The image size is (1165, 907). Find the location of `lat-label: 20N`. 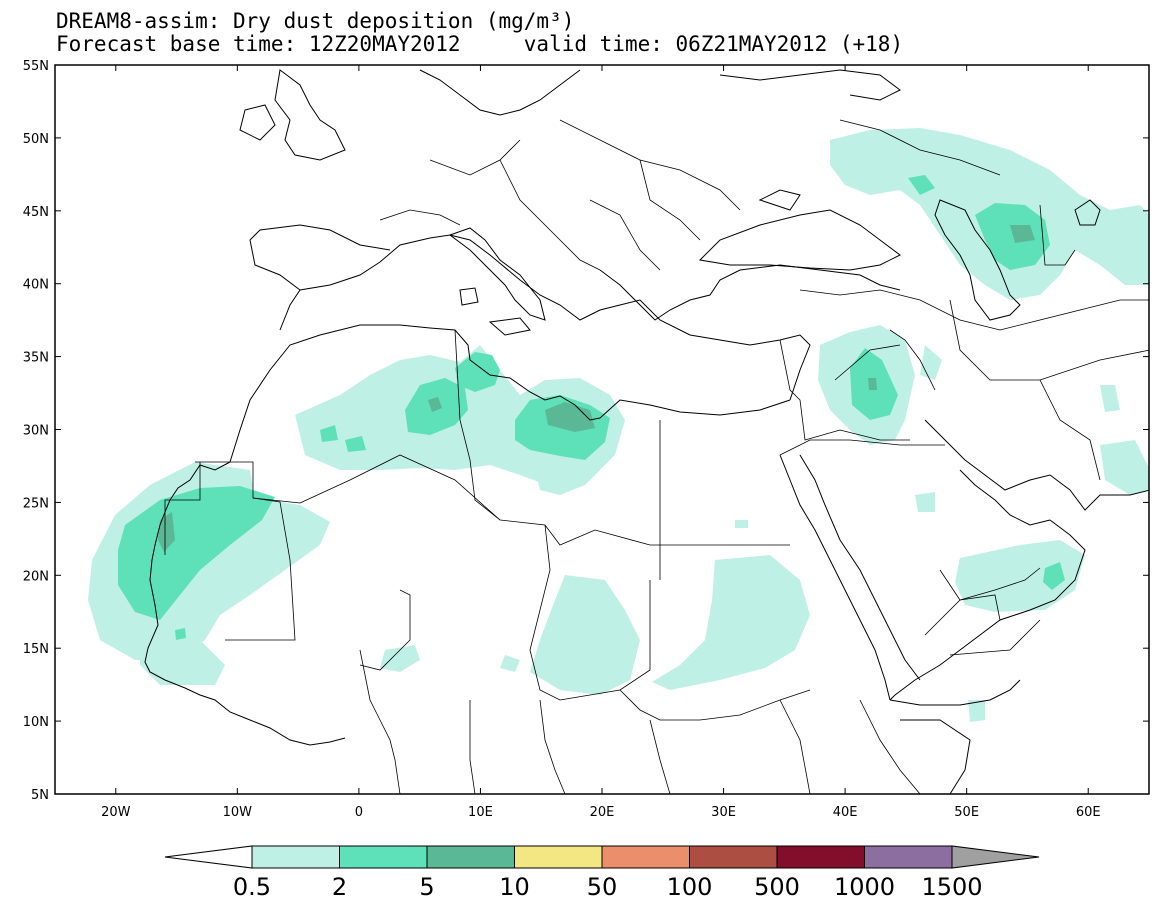

lat-label: 20N is located at coordinates (36, 576).